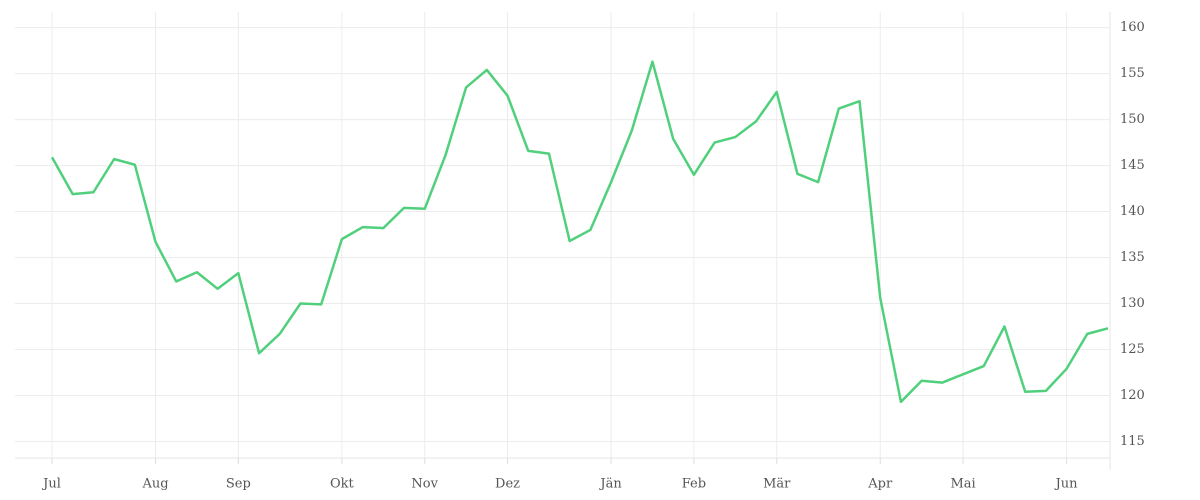  What do you see at coordinates (154, 484) in the screenshot?
I see `x-tick-label: Aug` at bounding box center [154, 484].